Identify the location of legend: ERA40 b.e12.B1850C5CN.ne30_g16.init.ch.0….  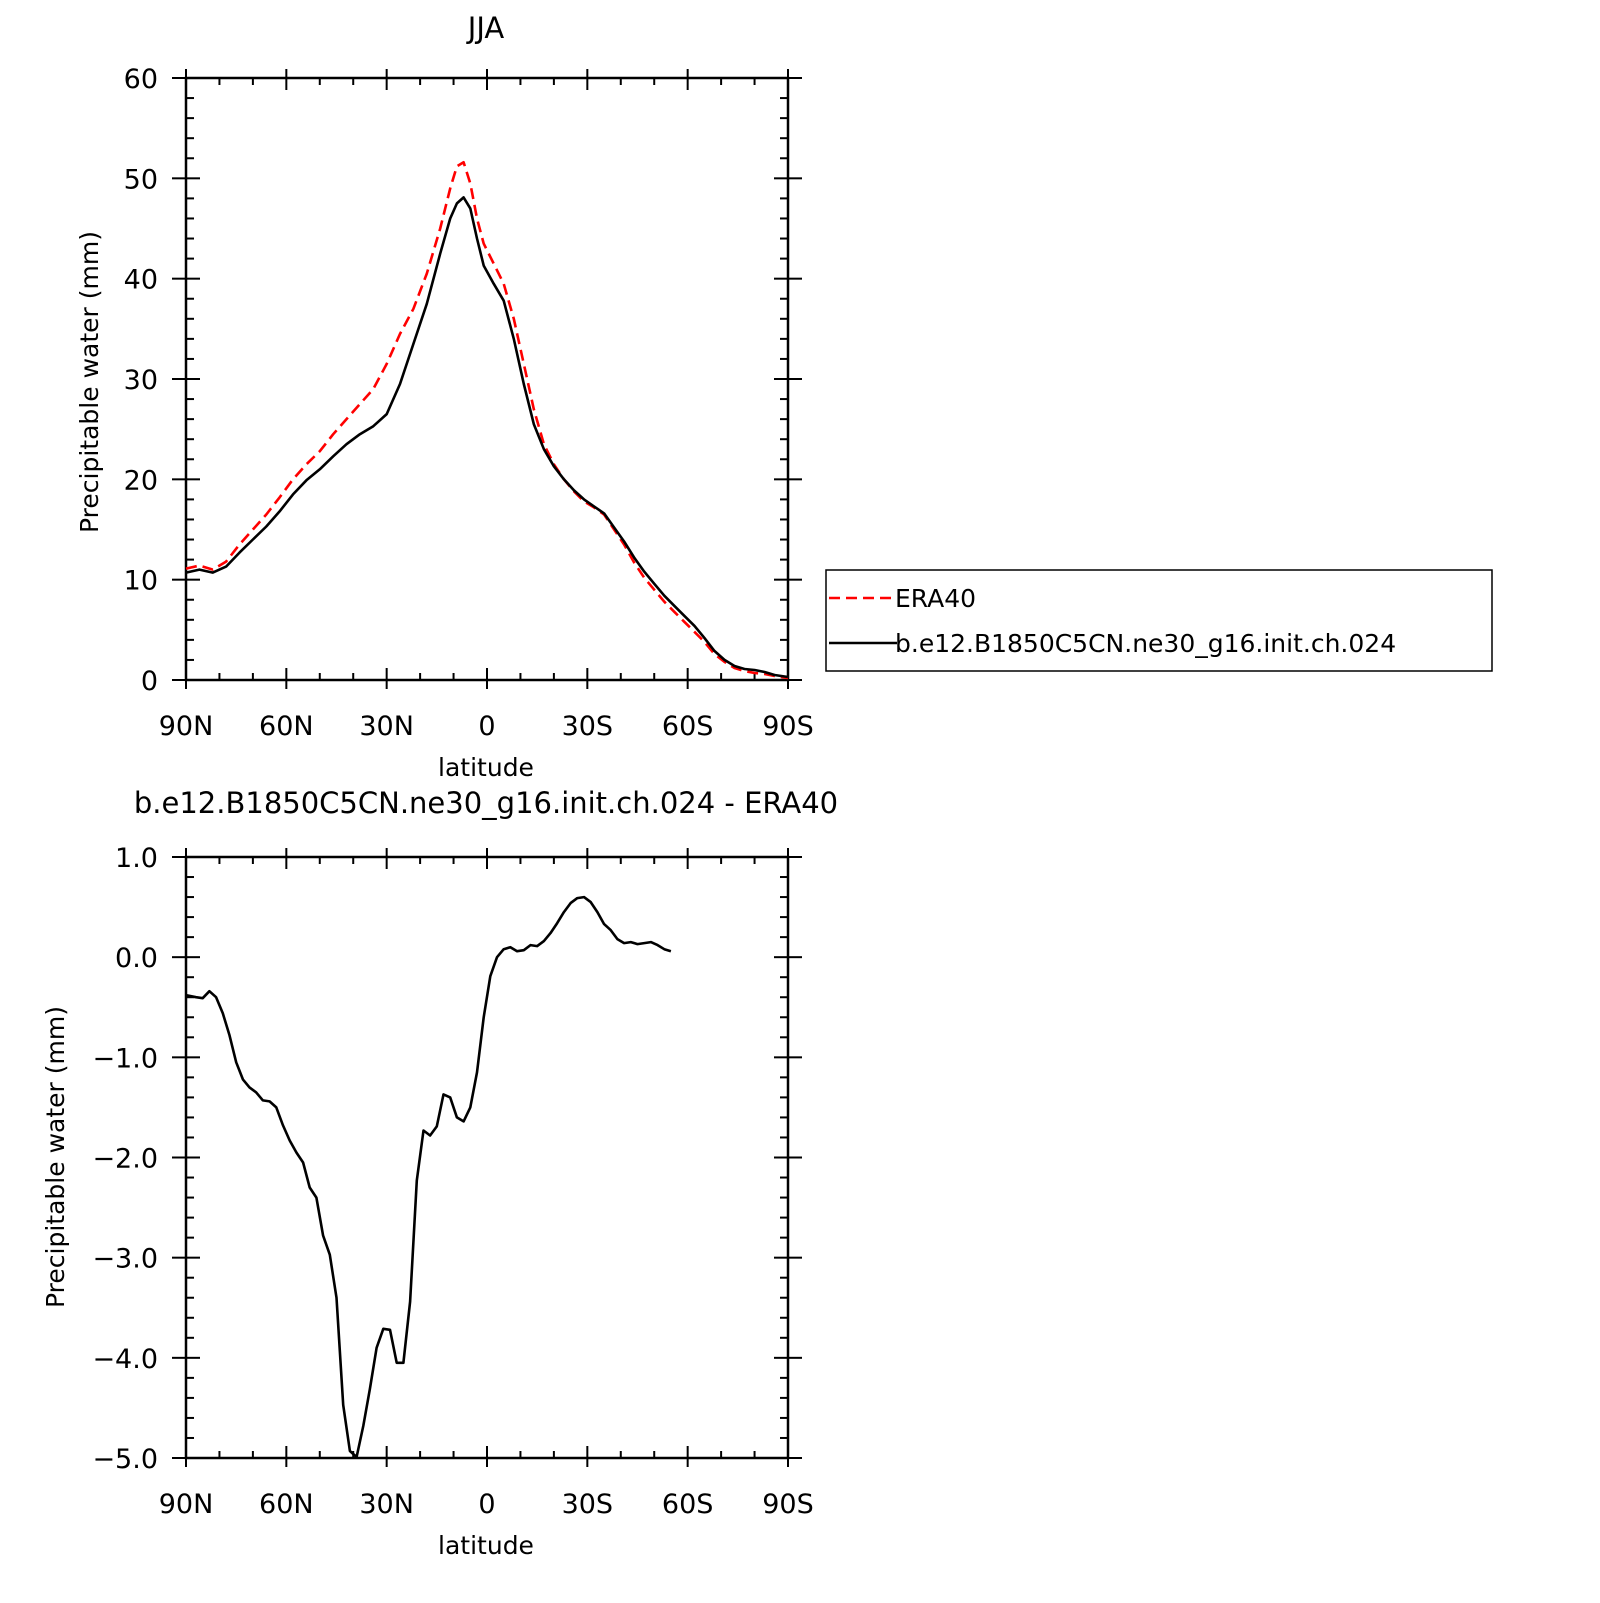
(1159, 620).